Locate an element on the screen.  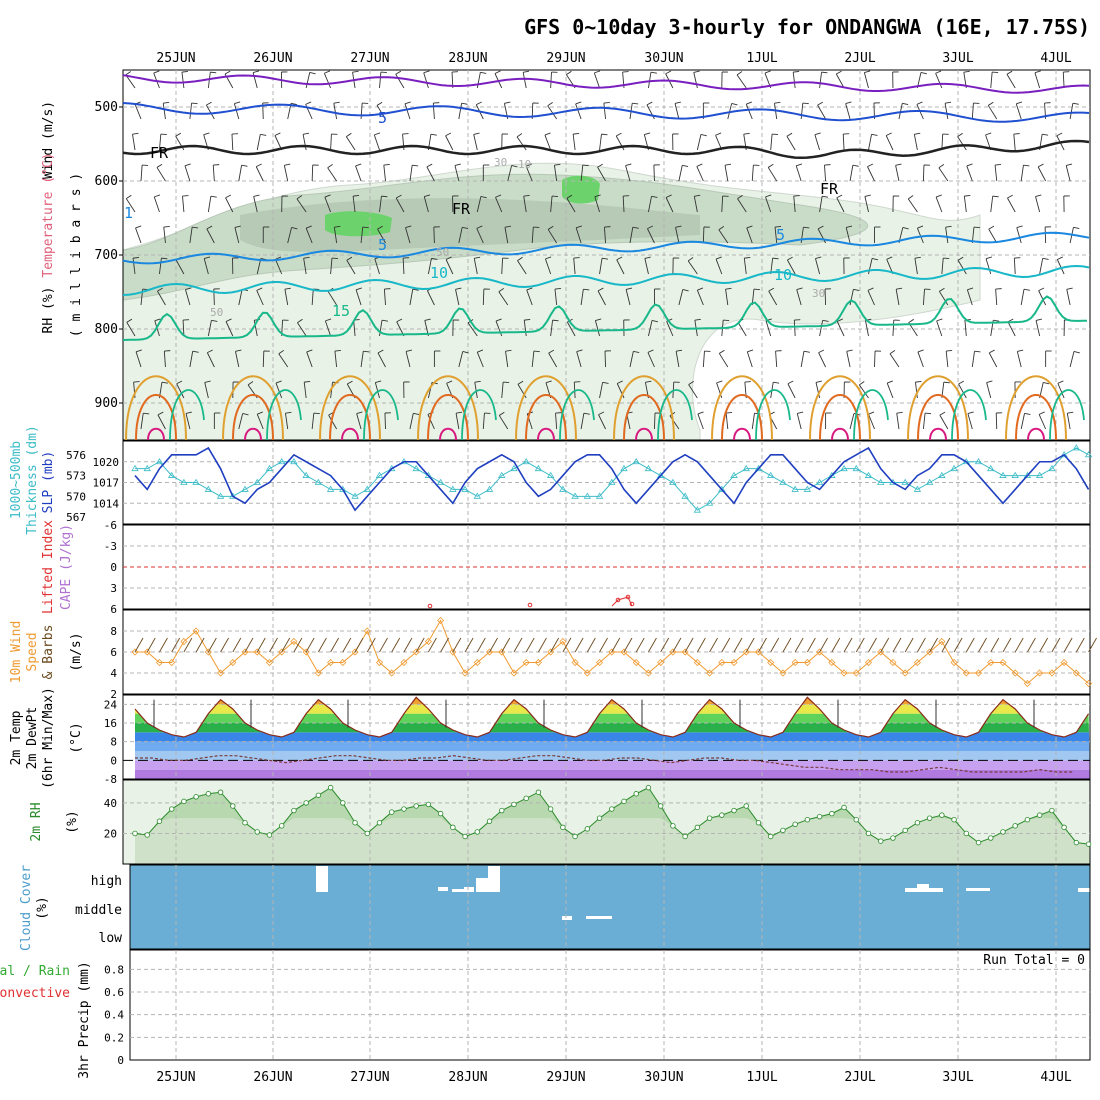
li-ylabel2: CAPE (J/kg) is located at coordinates (66, 567).